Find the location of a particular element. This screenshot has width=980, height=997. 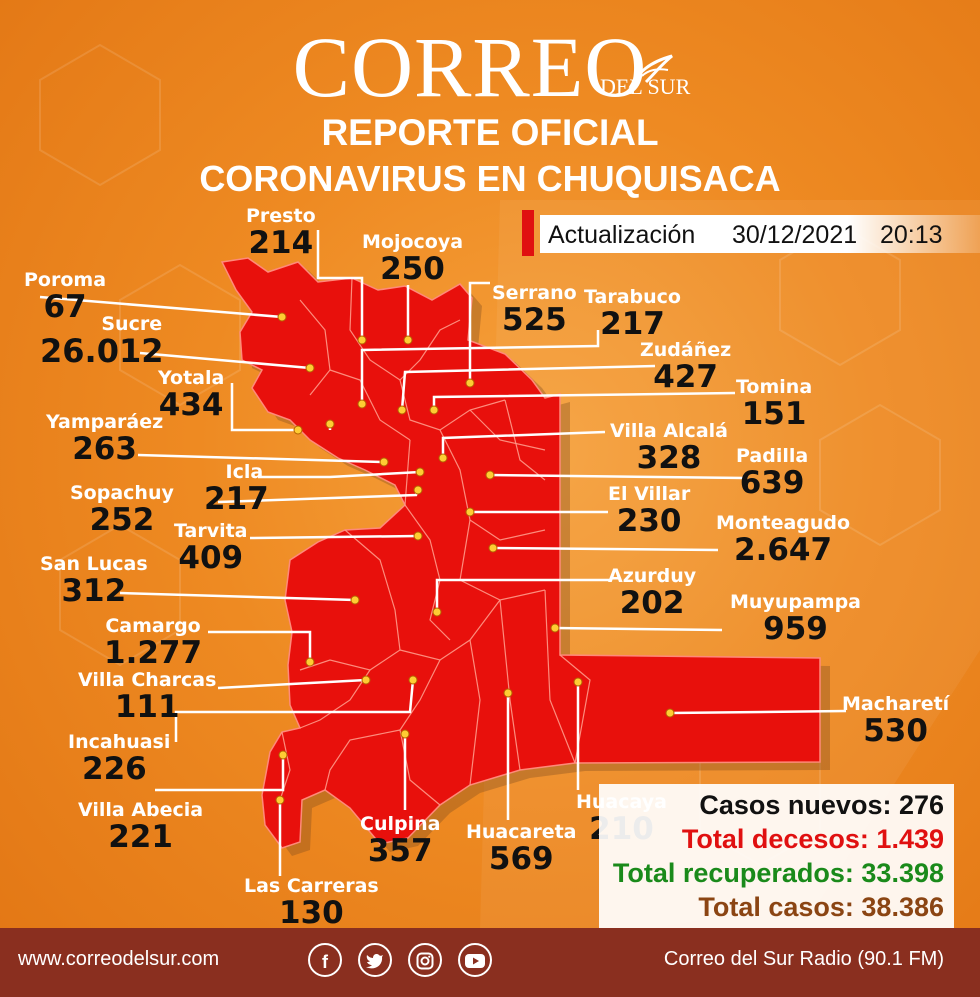

municipality-camargo: Camargo 1.277 is located at coordinates (153, 643).